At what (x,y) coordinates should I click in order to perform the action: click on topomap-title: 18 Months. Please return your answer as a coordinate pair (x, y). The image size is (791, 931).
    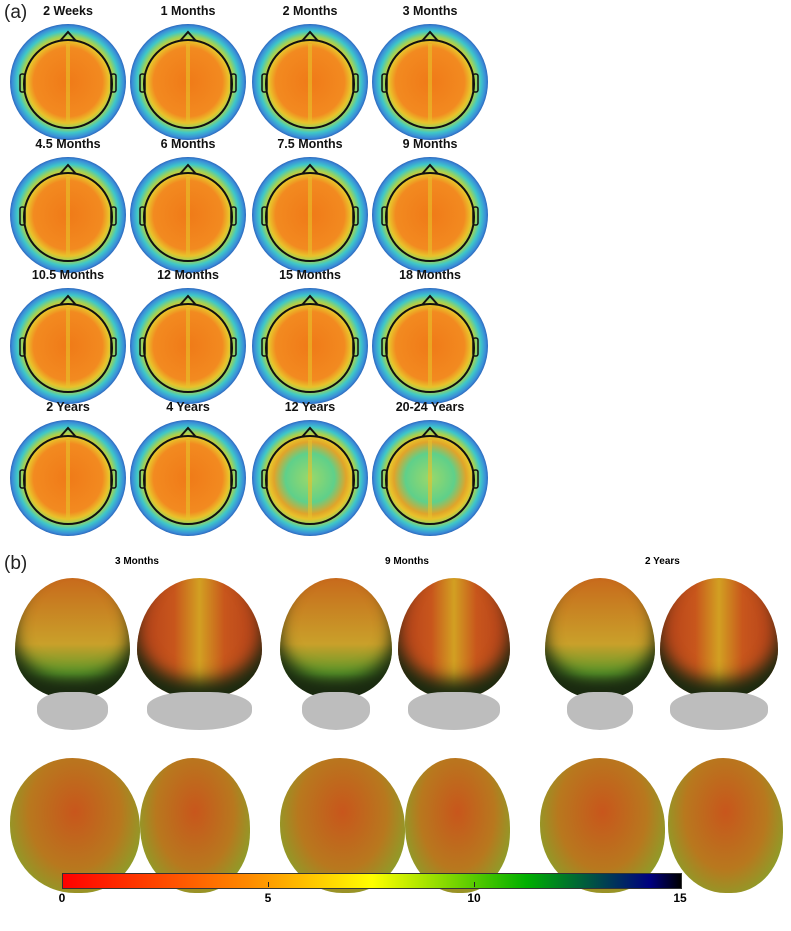
    Looking at the image, I should click on (430, 275).